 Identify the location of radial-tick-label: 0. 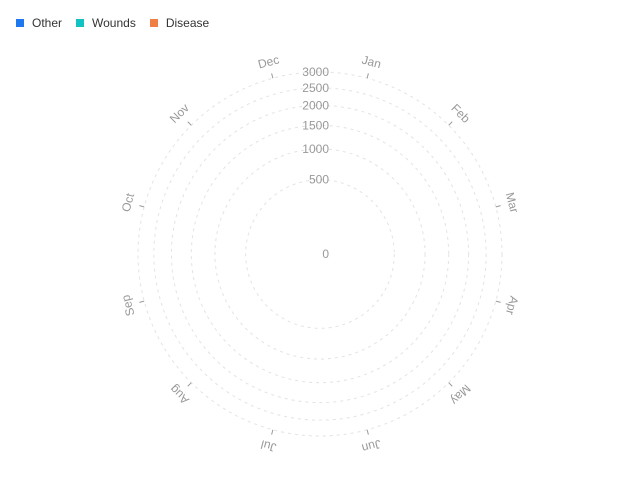
(325, 254).